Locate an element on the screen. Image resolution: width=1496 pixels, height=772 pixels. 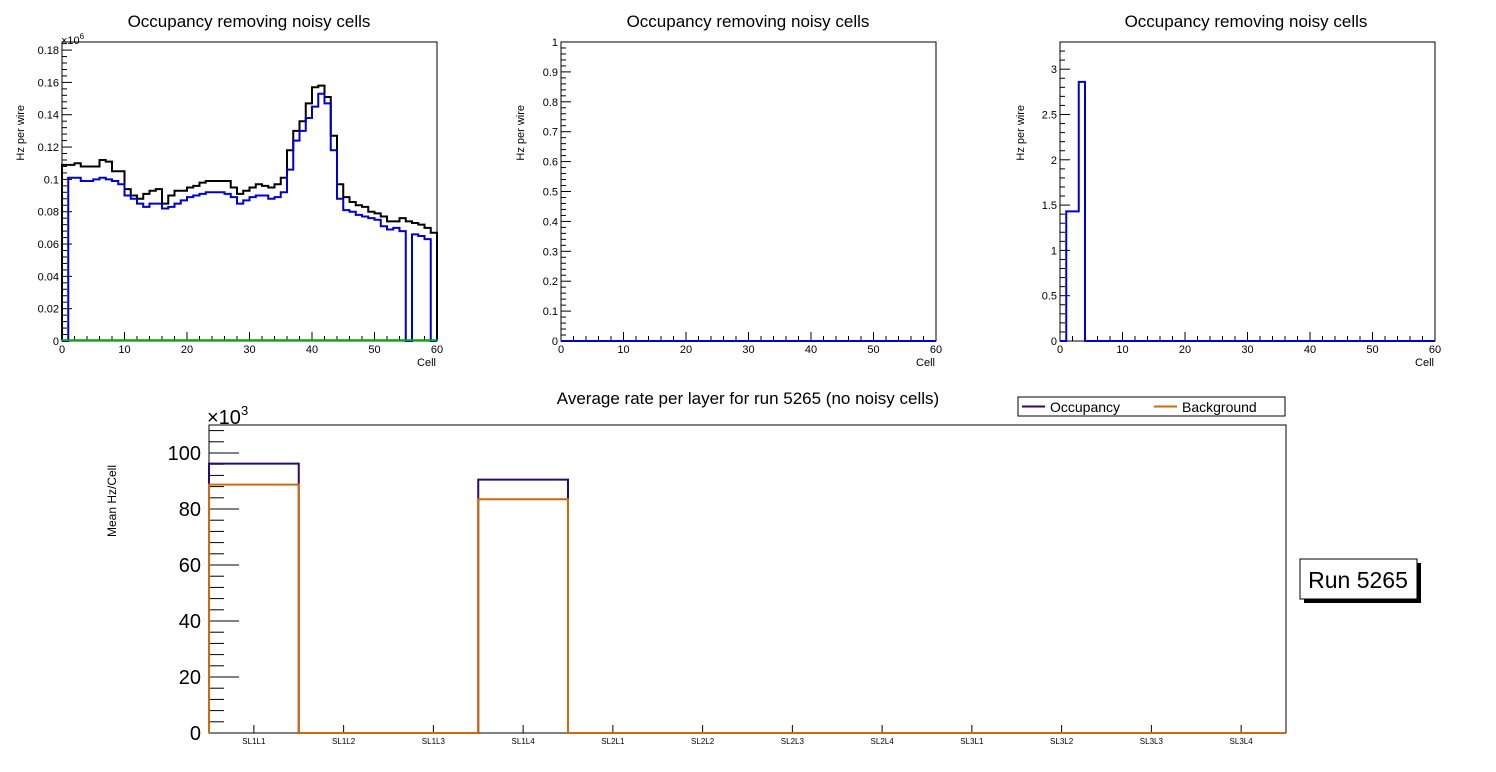
panel-4-ytick-label: 80 is located at coordinates (190, 510).